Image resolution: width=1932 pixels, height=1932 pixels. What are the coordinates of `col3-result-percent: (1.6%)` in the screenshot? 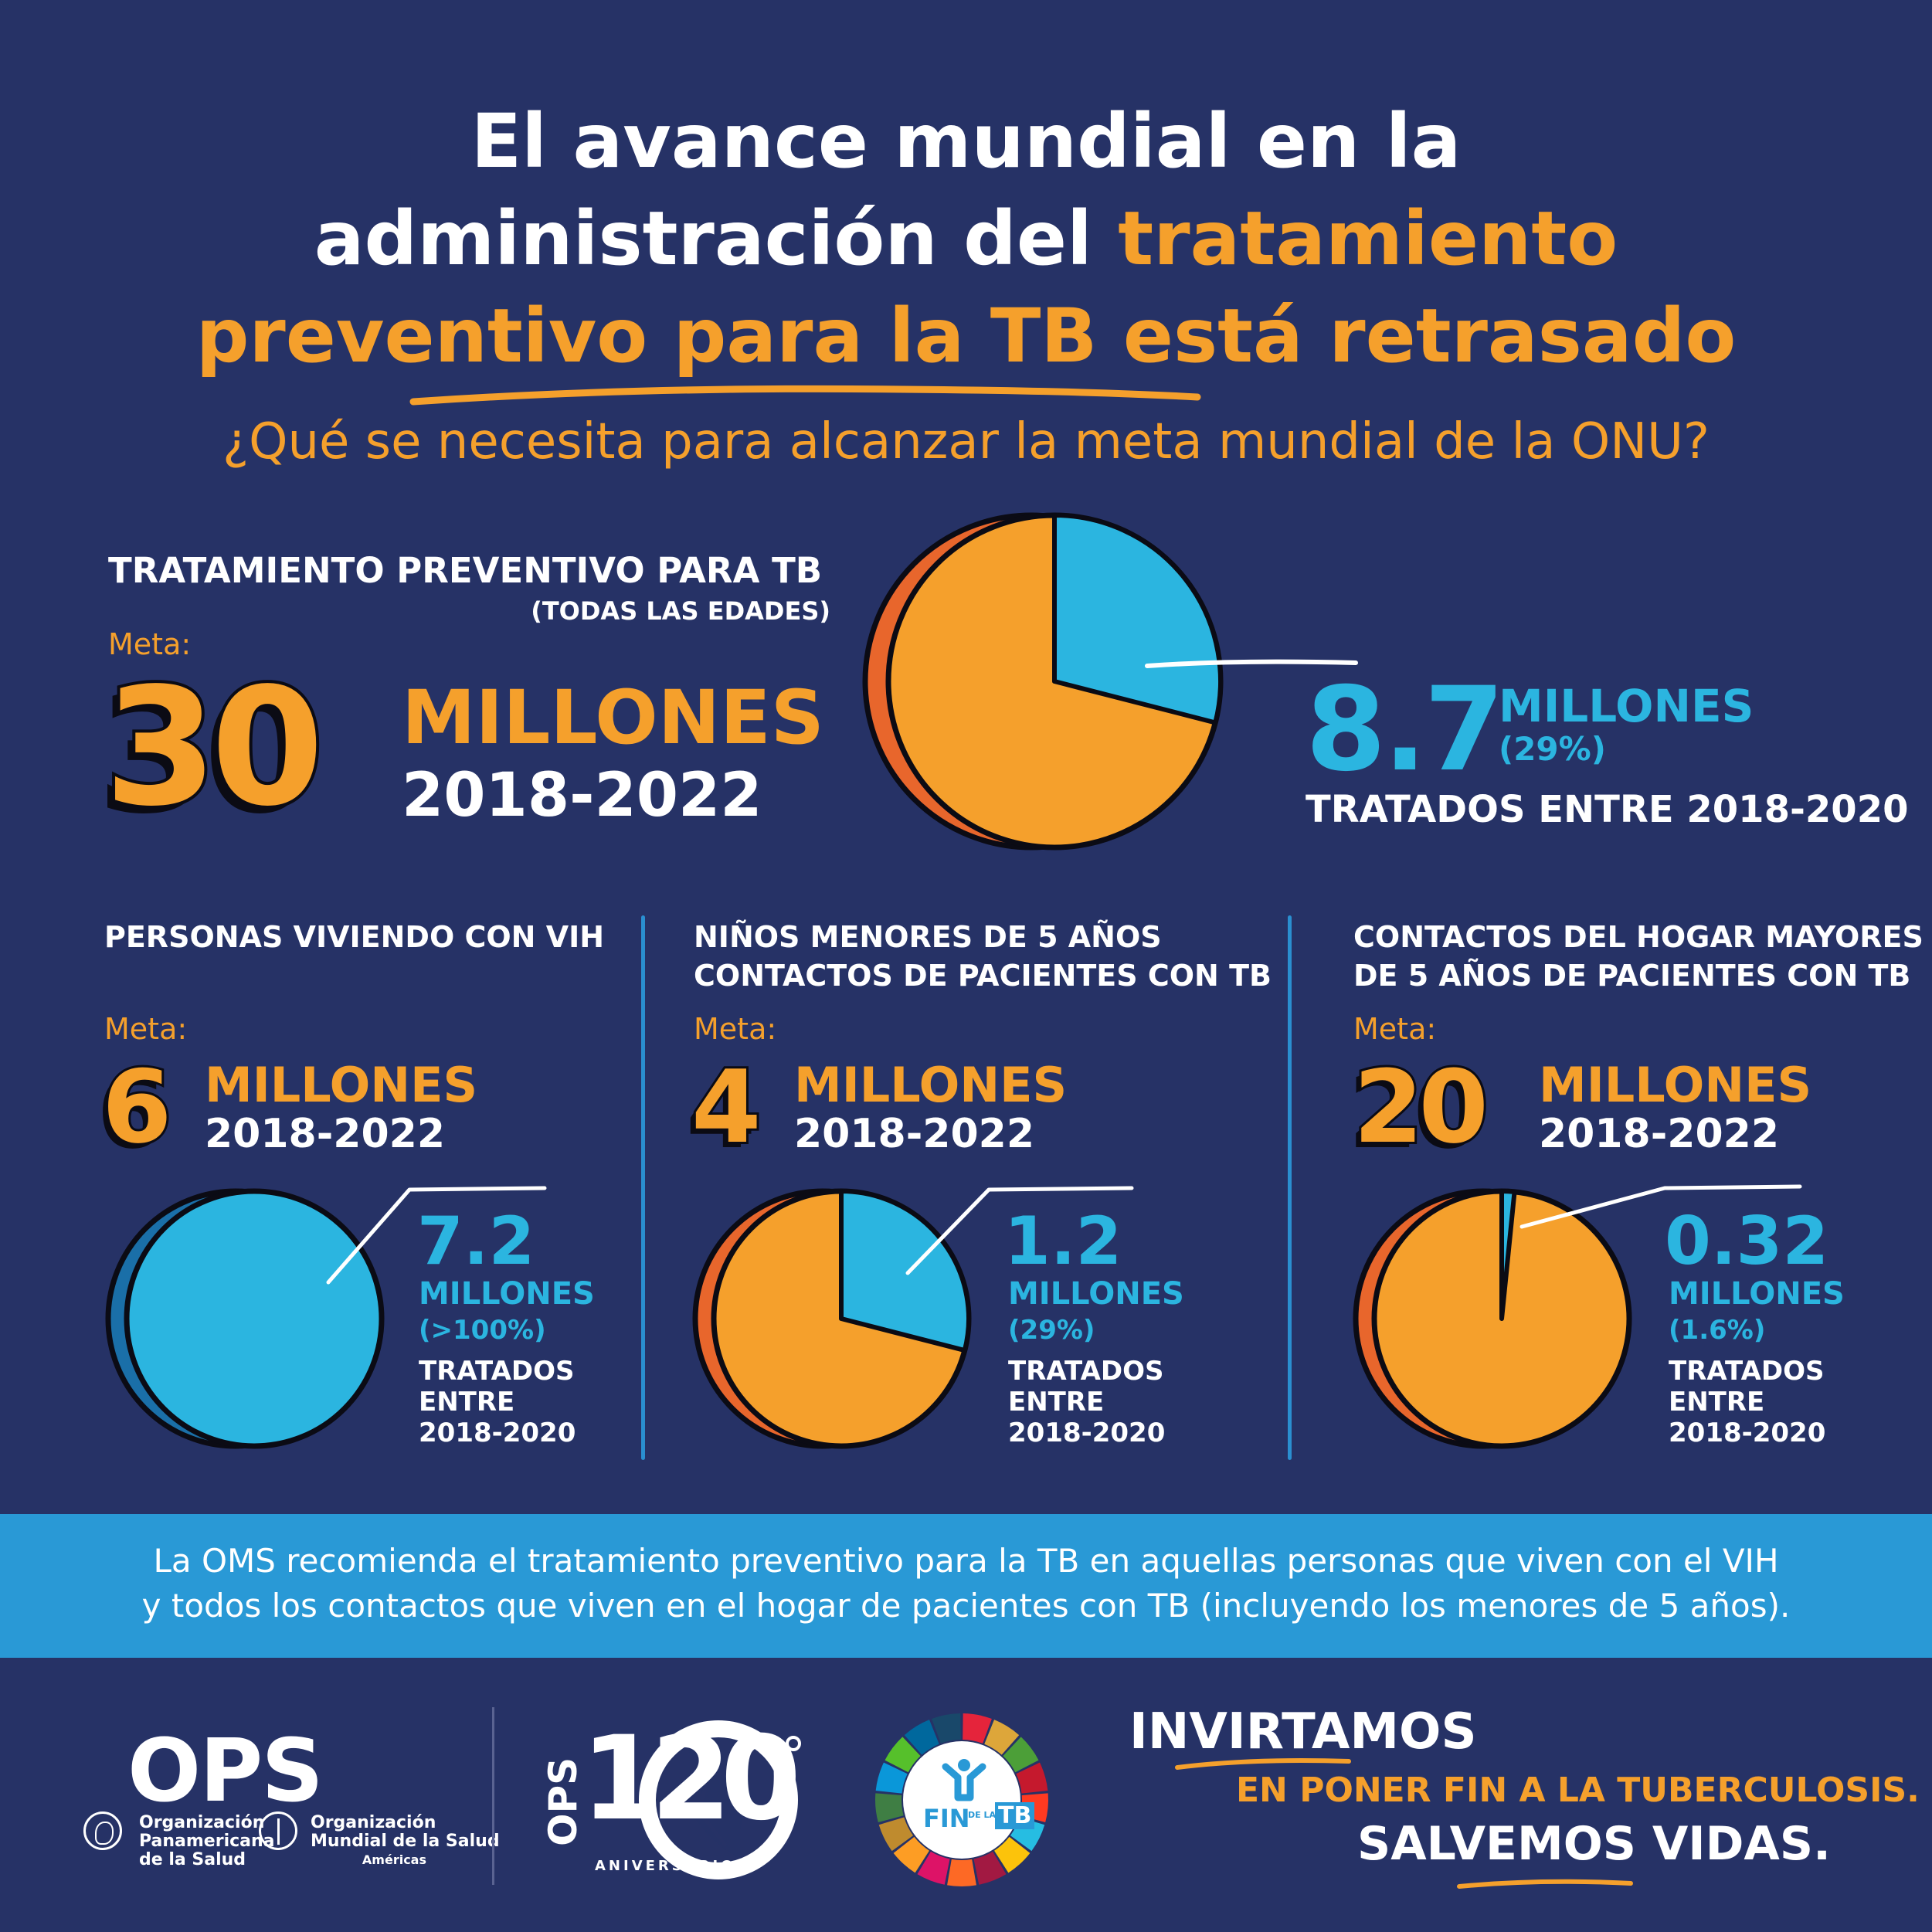 It's located at (1718, 1331).